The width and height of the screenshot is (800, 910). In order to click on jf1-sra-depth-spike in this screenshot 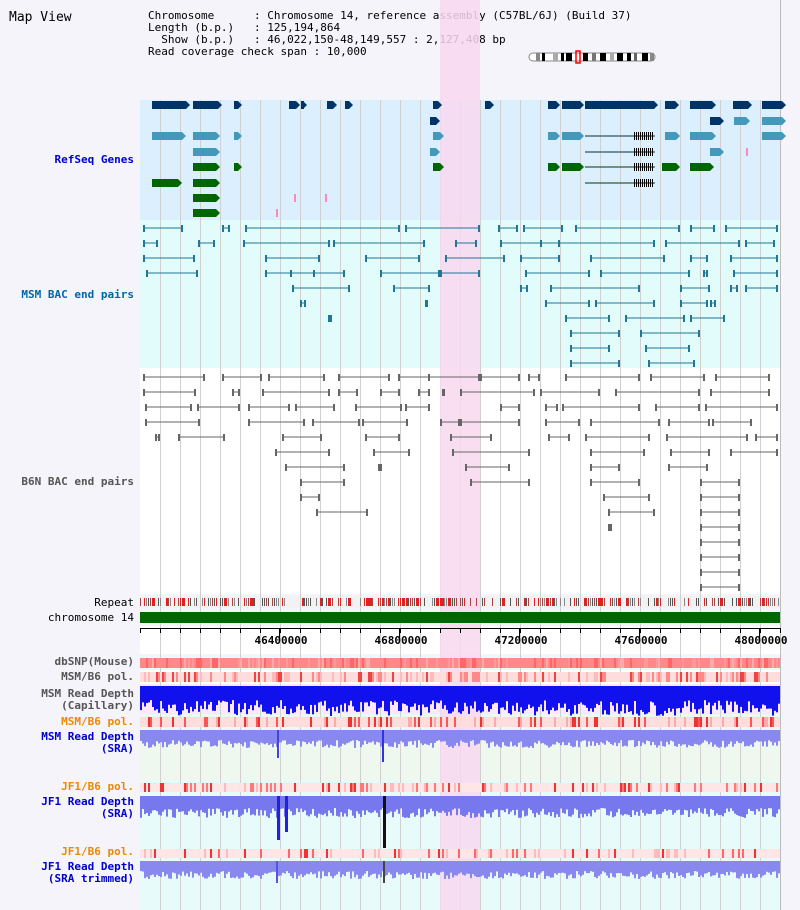, I will do `click(278, 818)`.